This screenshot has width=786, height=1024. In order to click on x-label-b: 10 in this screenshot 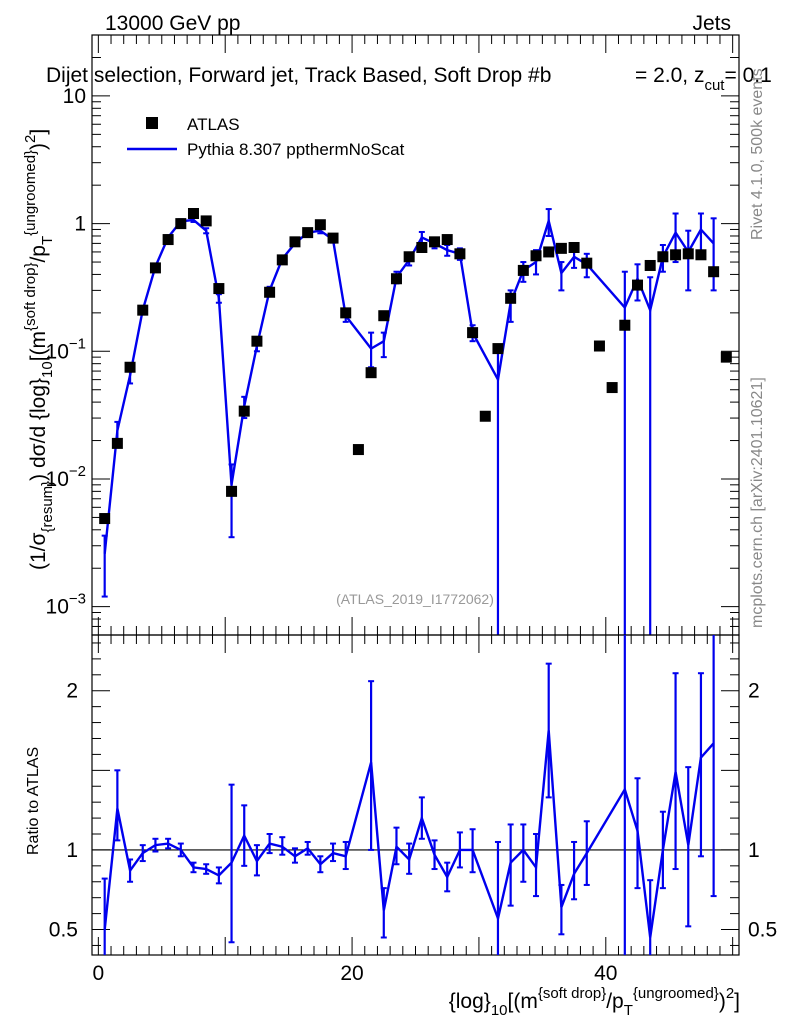, I will do `click(499, 1010)`.